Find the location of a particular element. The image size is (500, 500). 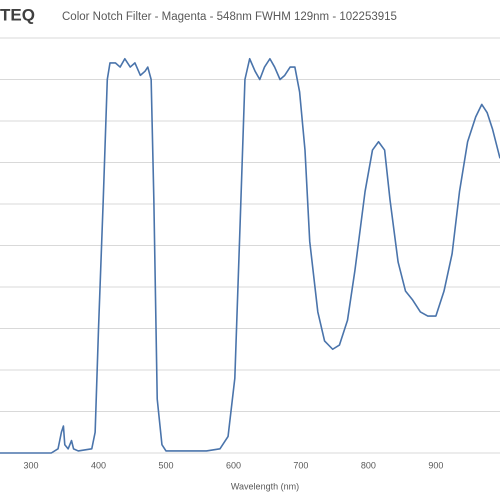

x-tick-label: 800 is located at coordinates (368, 465).